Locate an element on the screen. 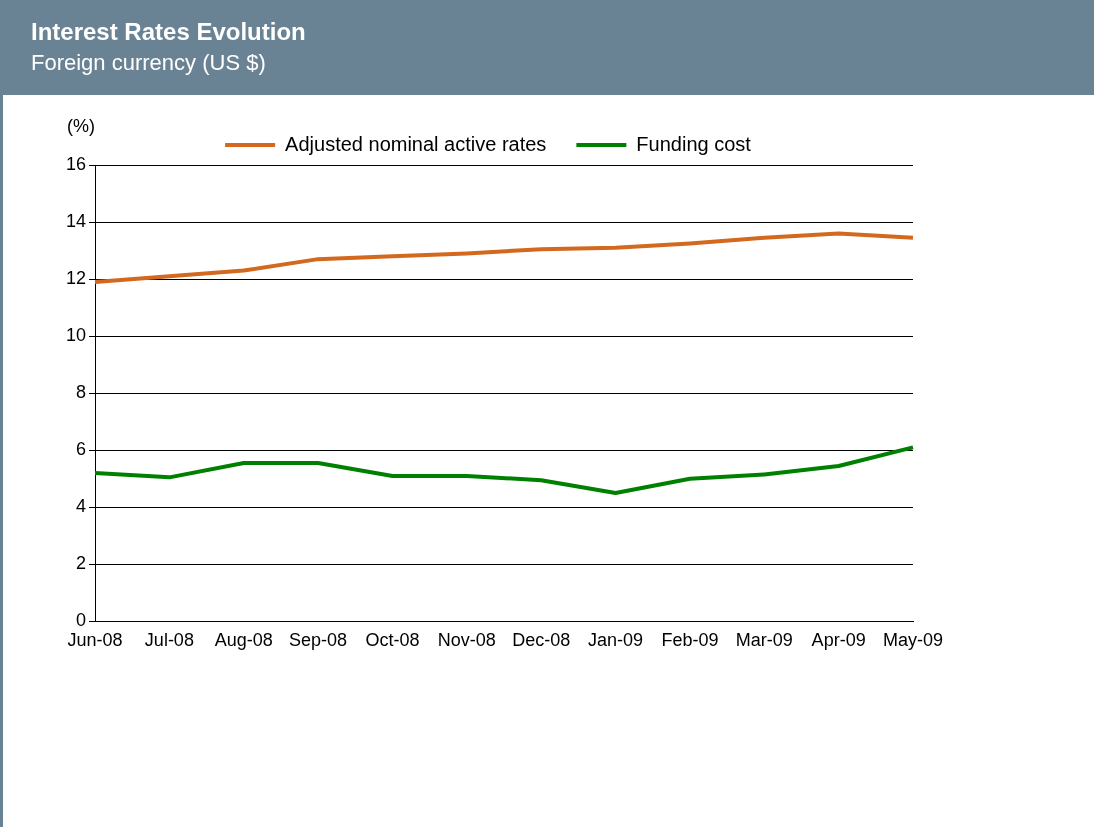 Image resolution: width=1094 pixels, height=827 pixels. y-tick-label: 8 is located at coordinates (81, 392).